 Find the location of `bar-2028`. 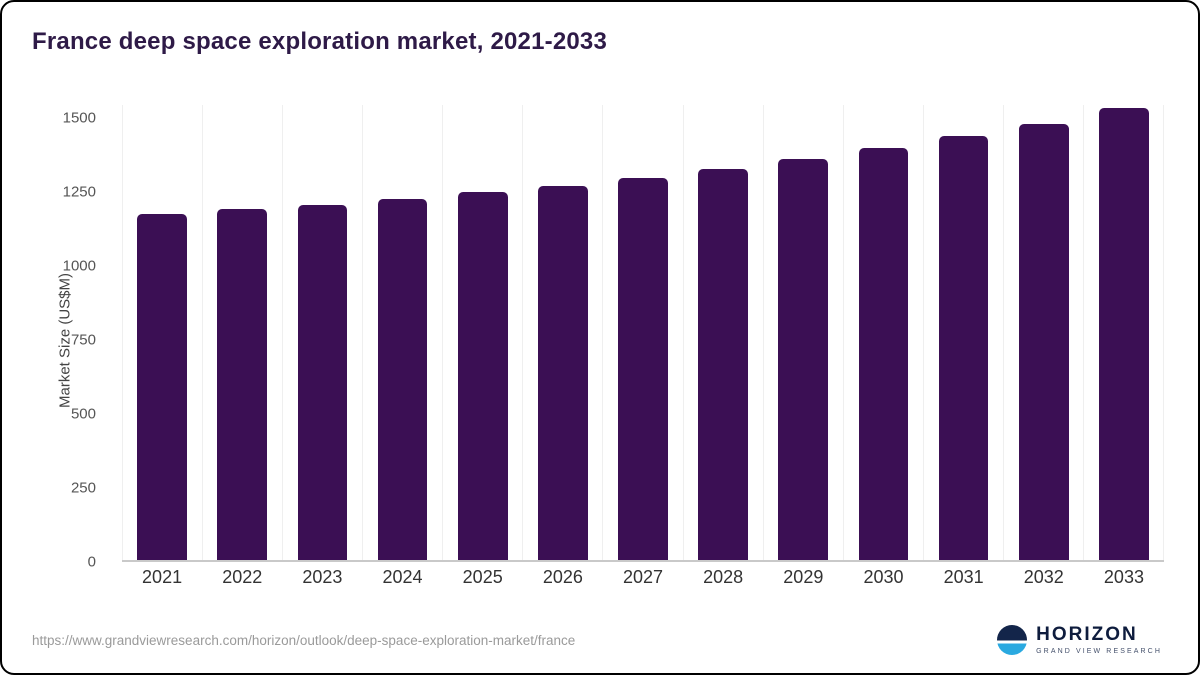

bar-2028 is located at coordinates (723, 364).